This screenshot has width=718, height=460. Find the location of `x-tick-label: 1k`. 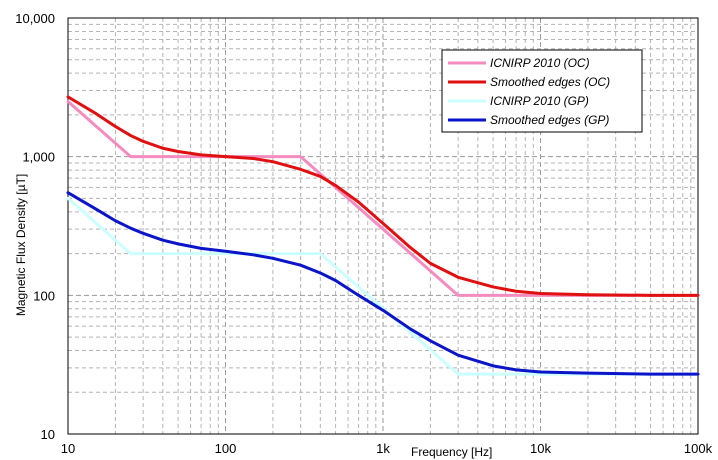

x-tick-label: 1k is located at coordinates (383, 448).